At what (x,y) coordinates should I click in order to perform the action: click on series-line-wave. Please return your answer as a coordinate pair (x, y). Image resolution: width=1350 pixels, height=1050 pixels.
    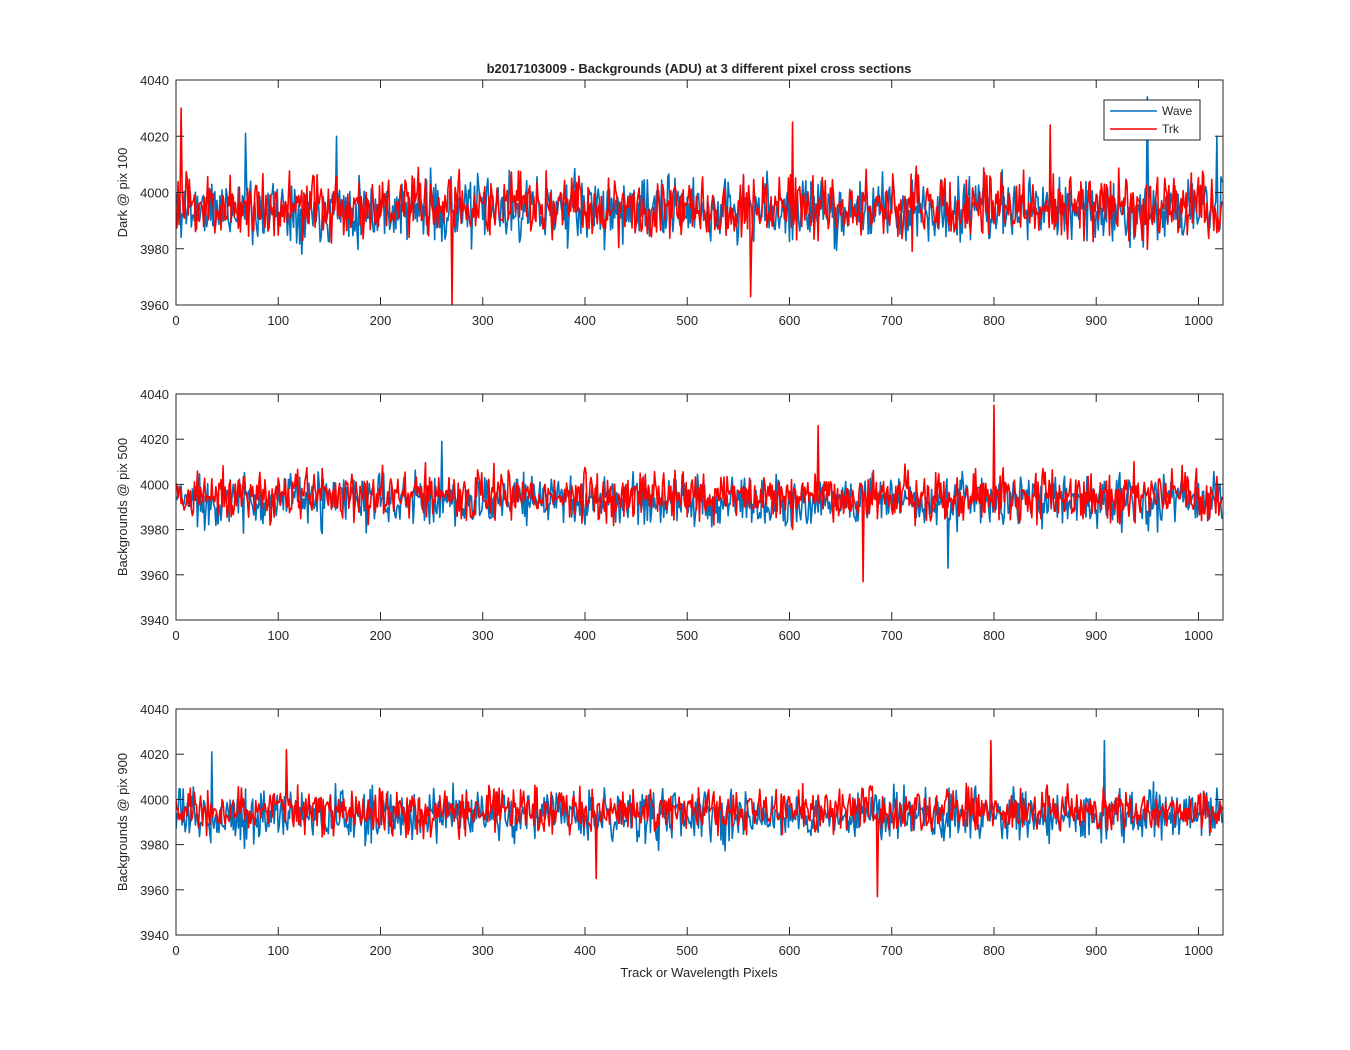
    Looking at the image, I should click on (699, 795).